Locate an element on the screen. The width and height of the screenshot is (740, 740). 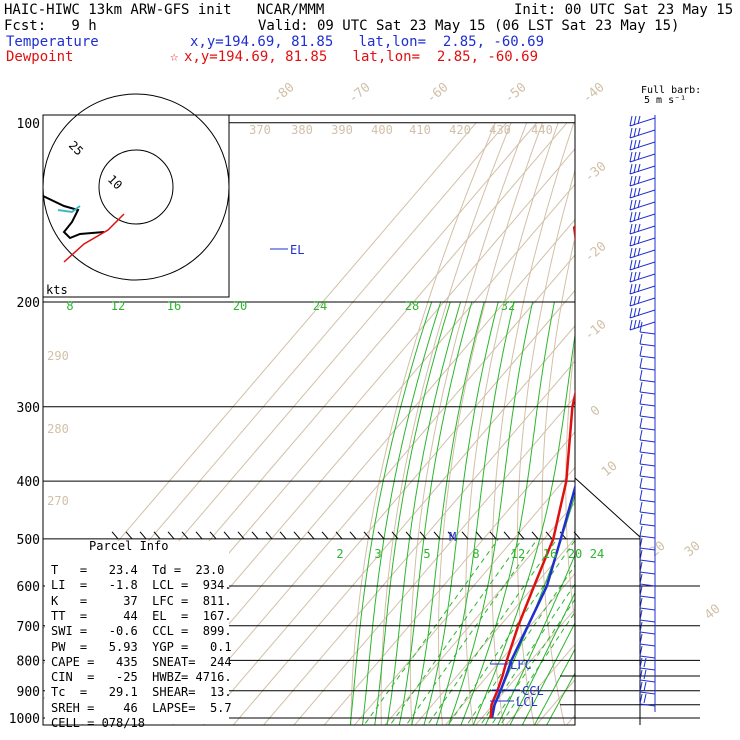
pressure-label: 500 is located at coordinates (28, 540).